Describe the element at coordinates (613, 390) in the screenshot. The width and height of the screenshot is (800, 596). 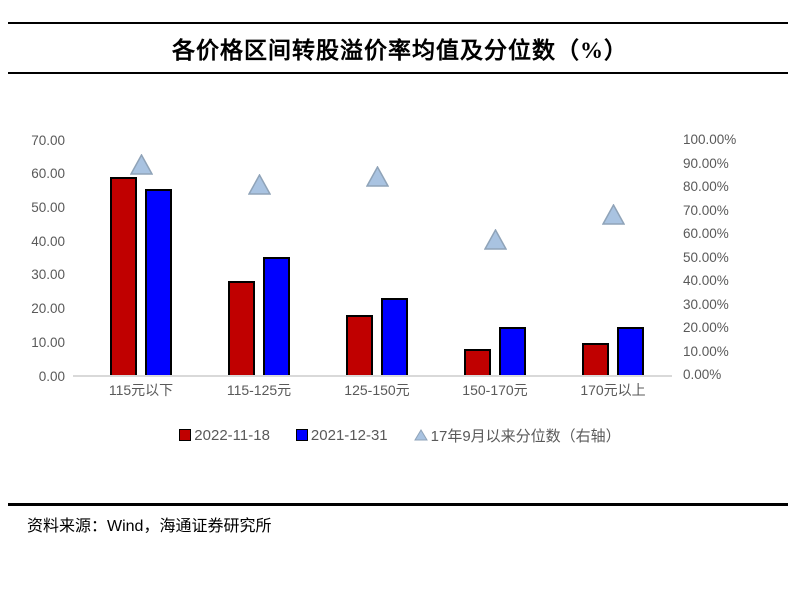
I see `category-label: 170元以上` at that location.